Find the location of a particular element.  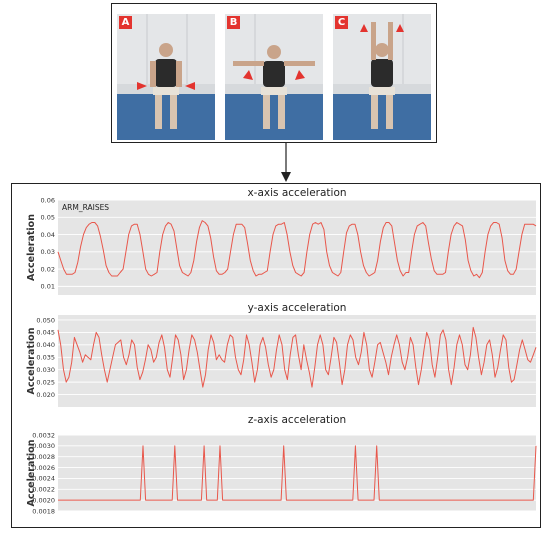

y-axis-label-3: Acceleration is located at coordinates (31, 472).